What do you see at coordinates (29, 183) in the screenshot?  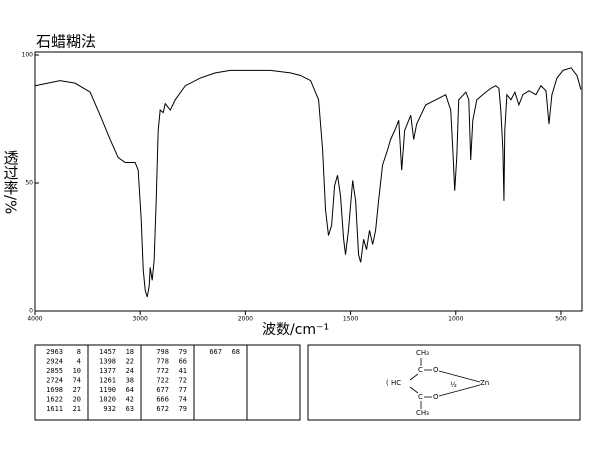 I see `y-tick-label: 50` at bounding box center [29, 183].